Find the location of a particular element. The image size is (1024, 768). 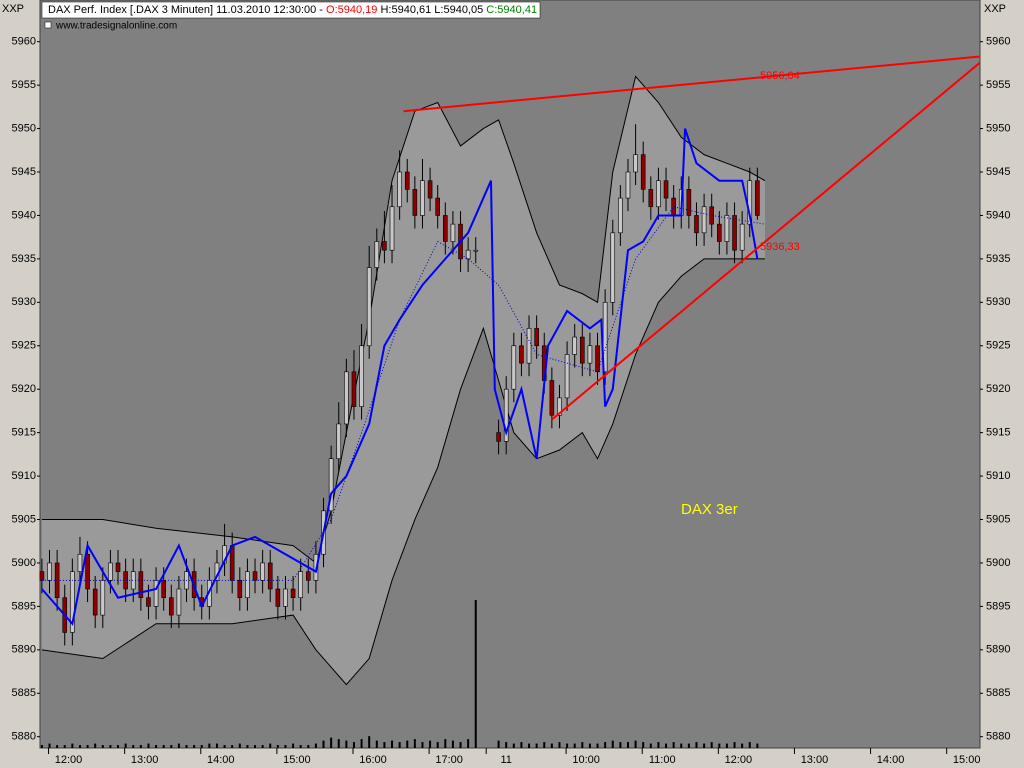

y-tick-label-right: 5885 is located at coordinates (998, 693).